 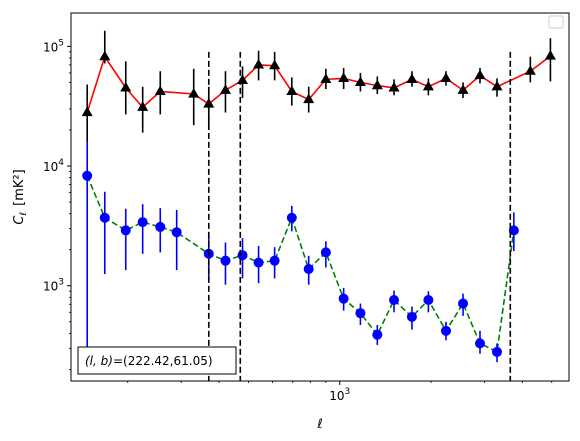 What do you see at coordinates (53, 46) in the screenshot?
I see `y-tick-label: 10⁵` at bounding box center [53, 46].